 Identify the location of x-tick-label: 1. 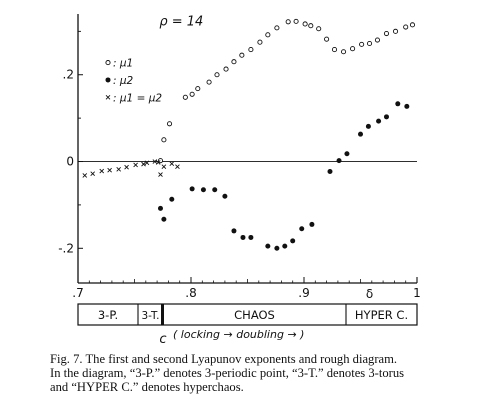
(417, 293).